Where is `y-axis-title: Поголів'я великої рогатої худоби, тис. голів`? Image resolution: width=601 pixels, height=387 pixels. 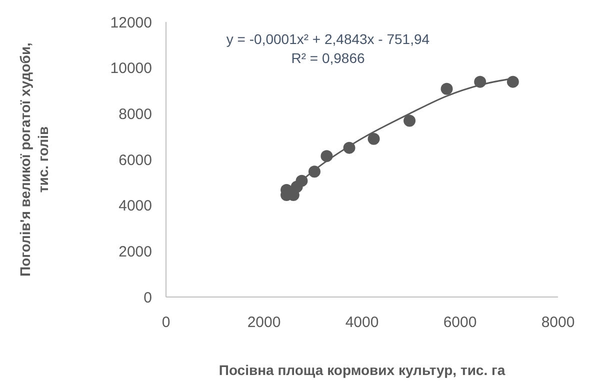 y-axis-title: Поголів'я великої рогатої худоби, тис. голів is located at coordinates (34, 159).